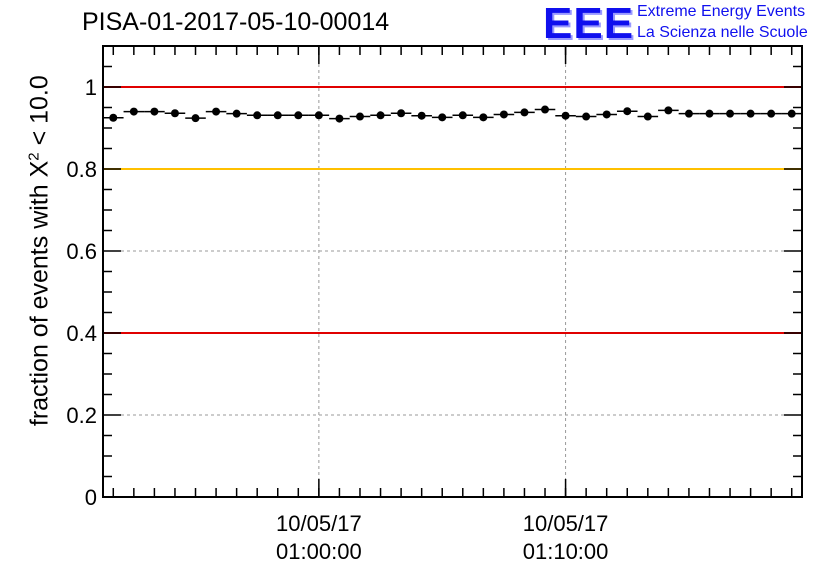 This screenshot has height=572, width=836. What do you see at coordinates (589, 24) in the screenshot?
I see `eee-logo: EEE` at bounding box center [589, 24].